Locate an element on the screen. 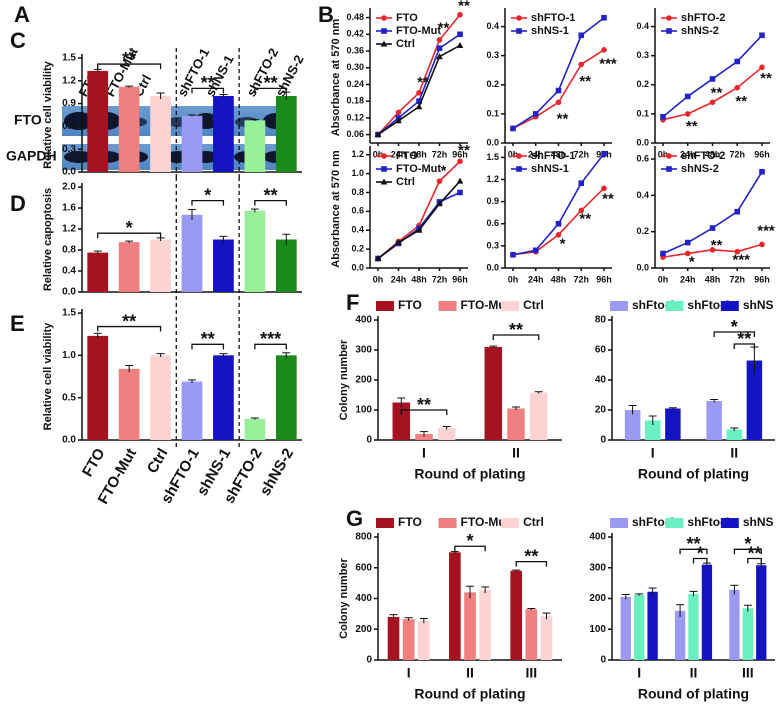  y-tick-label: 1.5 is located at coordinates (69, 313).